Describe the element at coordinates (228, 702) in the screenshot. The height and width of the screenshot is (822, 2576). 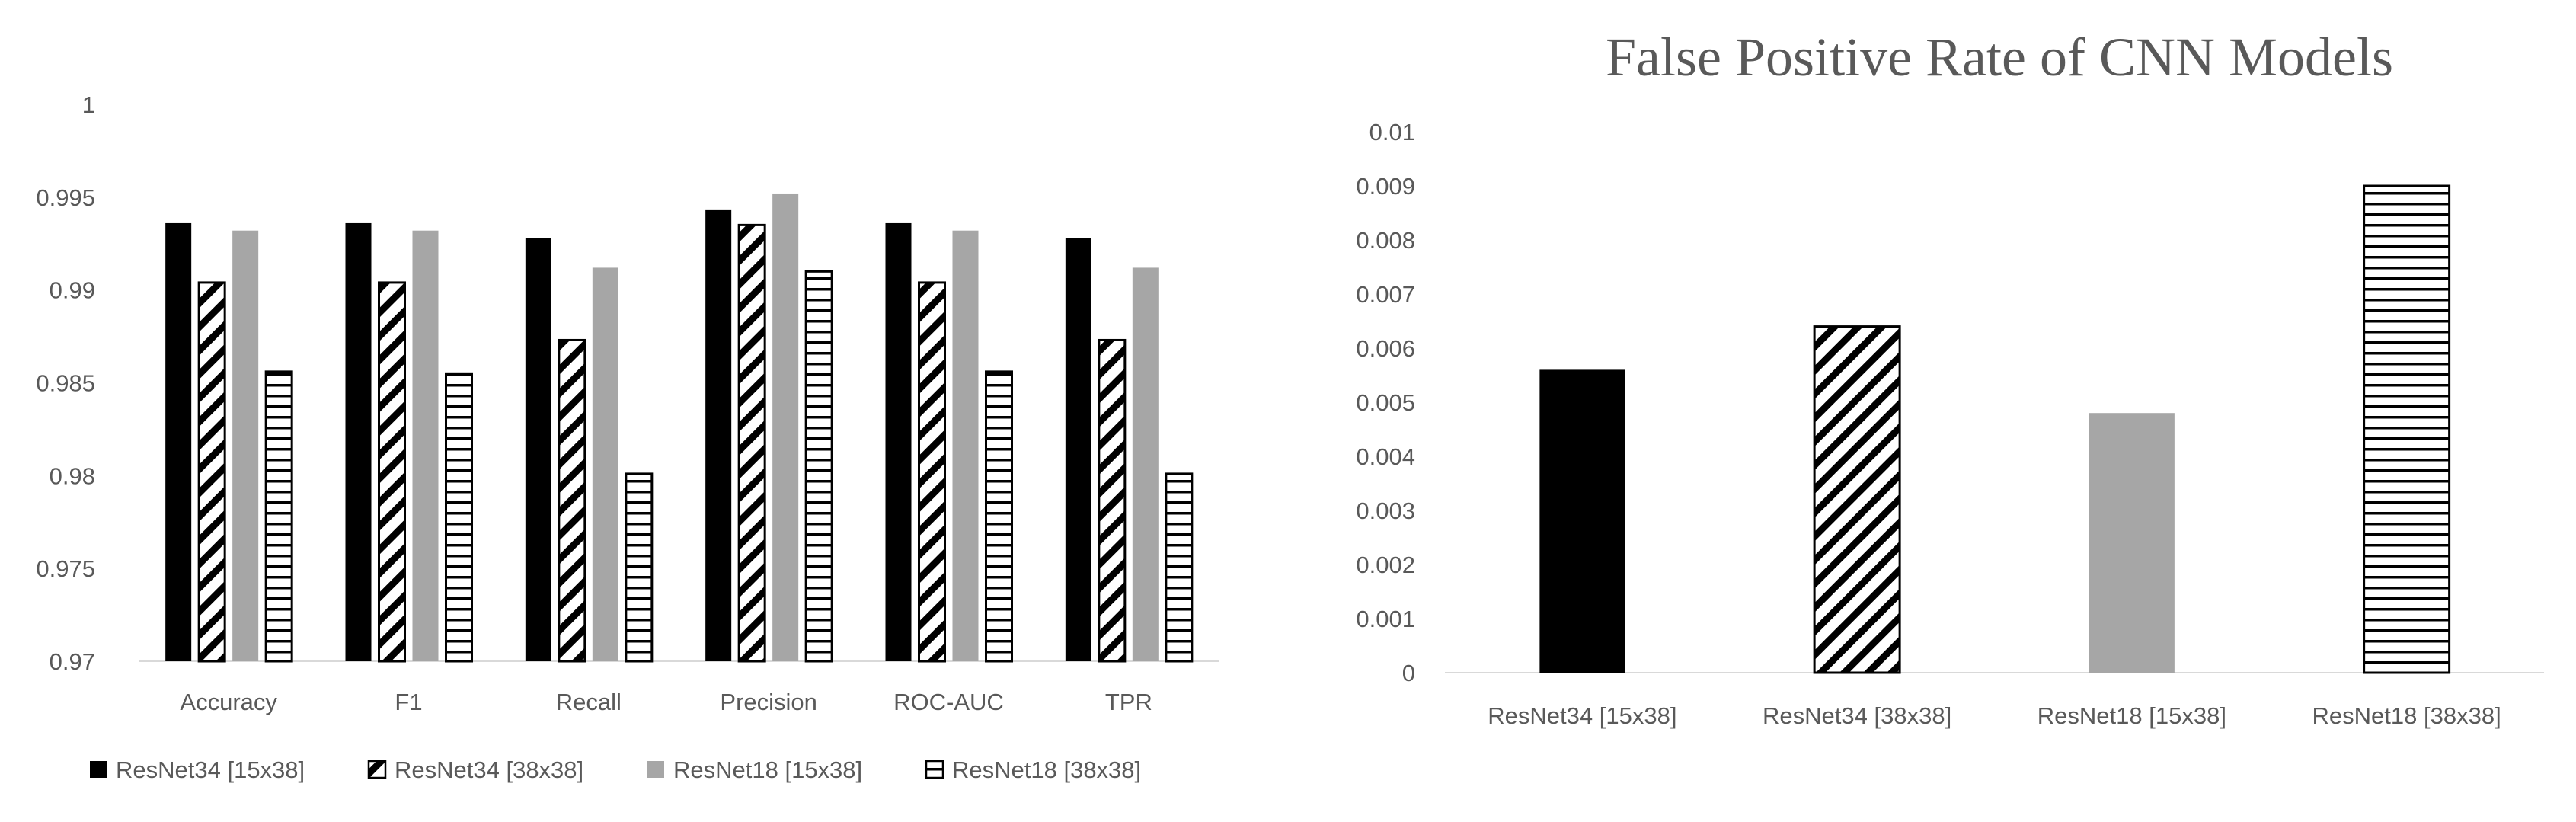
I see `x-category-label: Accuracy` at that location.